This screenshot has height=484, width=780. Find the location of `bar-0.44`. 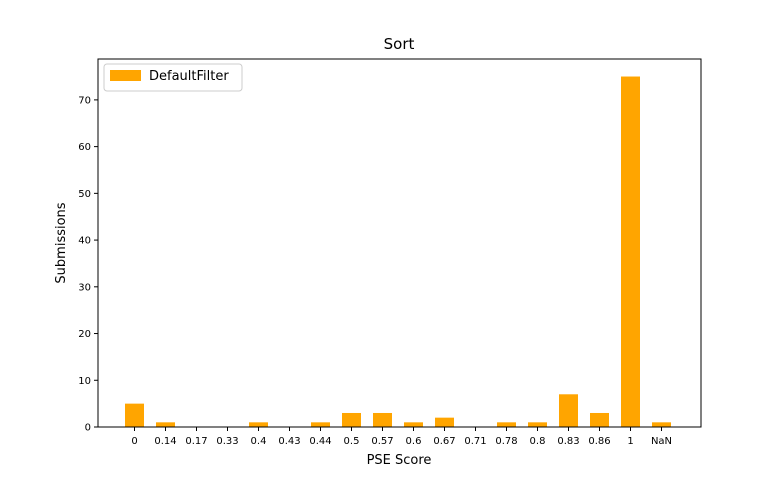

bar-0.44 is located at coordinates (320, 424).